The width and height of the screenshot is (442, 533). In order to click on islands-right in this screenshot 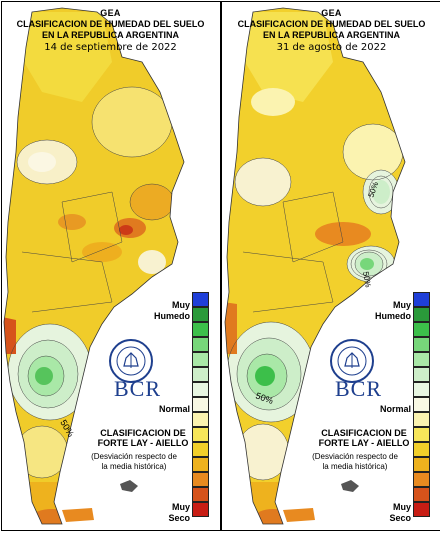, I will do `click(321, 501)`.